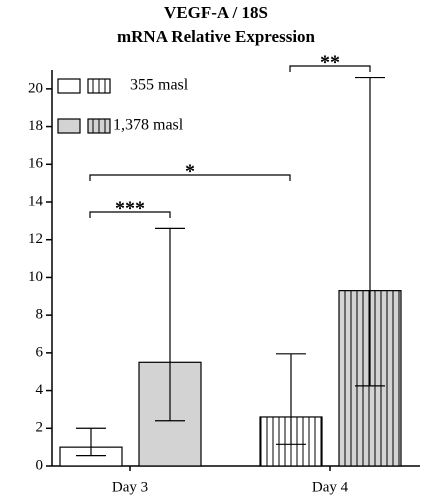  I want to click on chart-title: mRNA Relative Expression, so click(216, 36).